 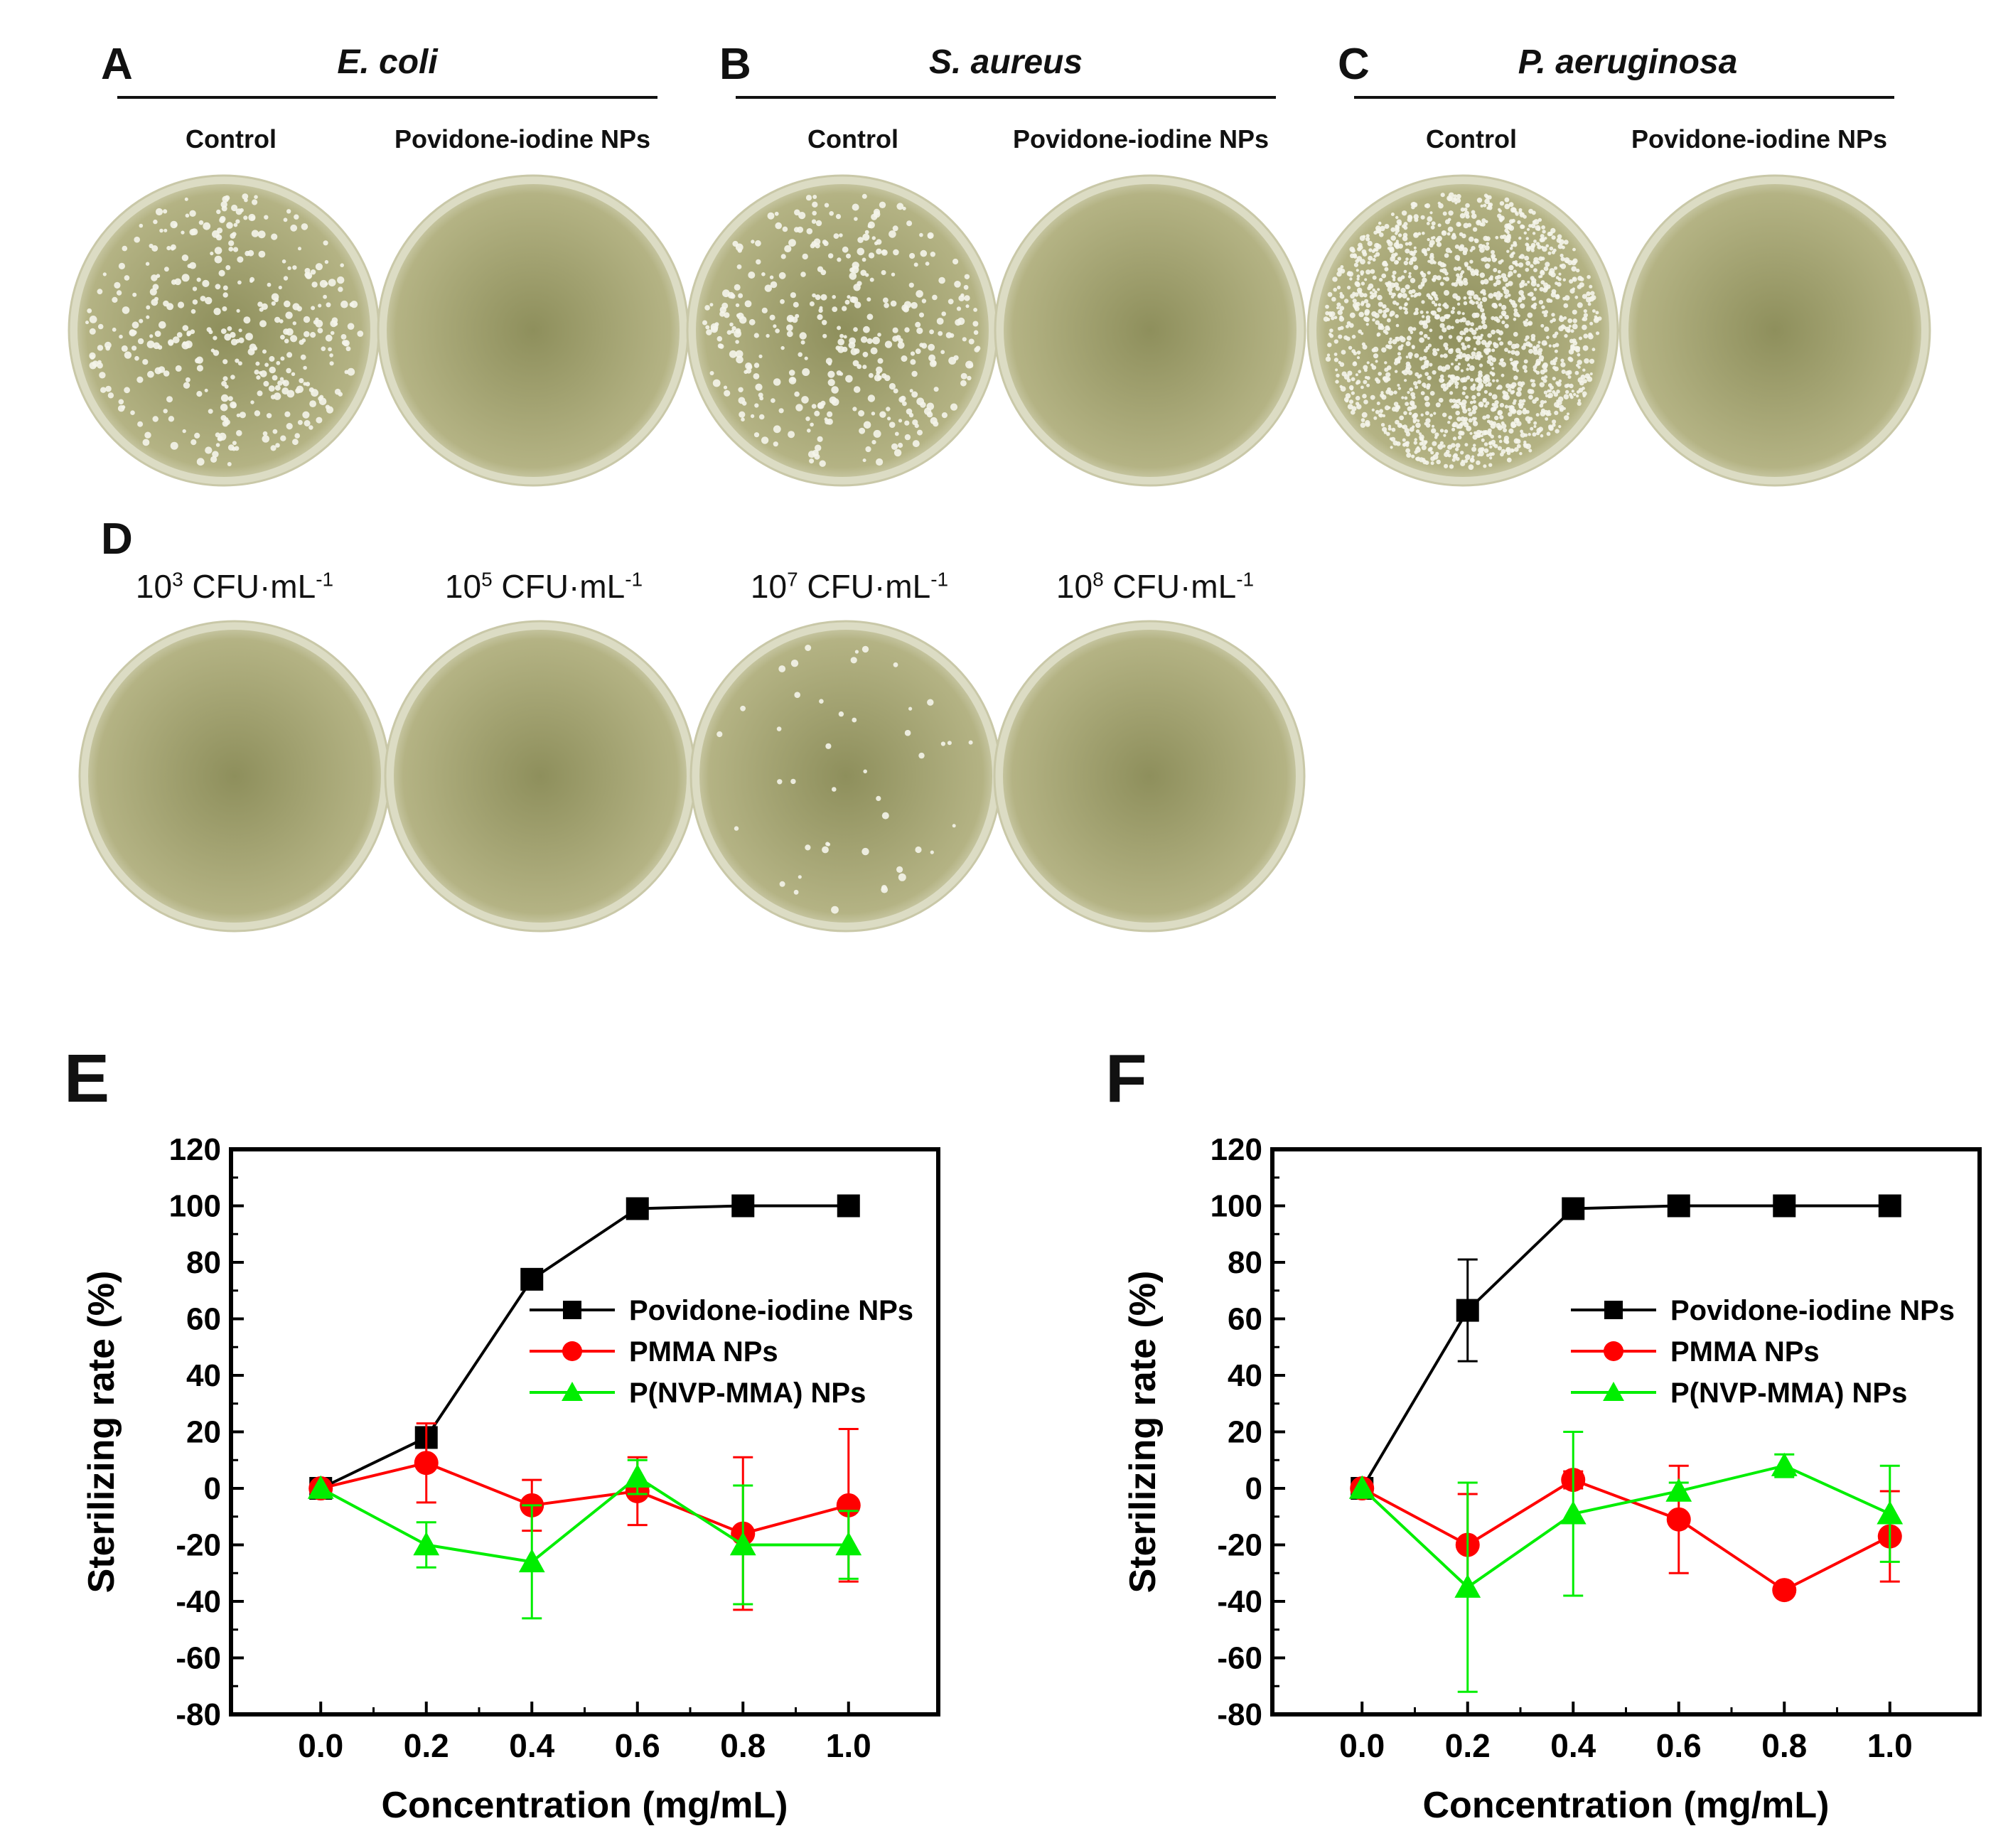 I want to click on panel-a-letter: A, so click(x=117, y=64).